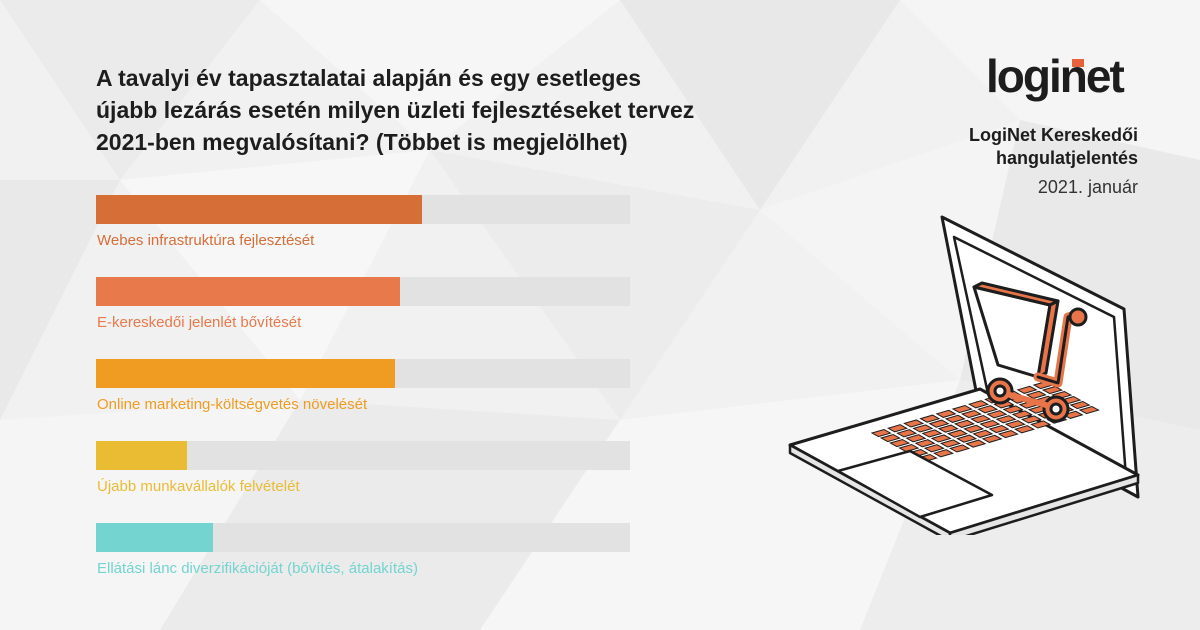 The image size is (1200, 630). I want to click on report-date: 2021. január, so click(1087, 187).